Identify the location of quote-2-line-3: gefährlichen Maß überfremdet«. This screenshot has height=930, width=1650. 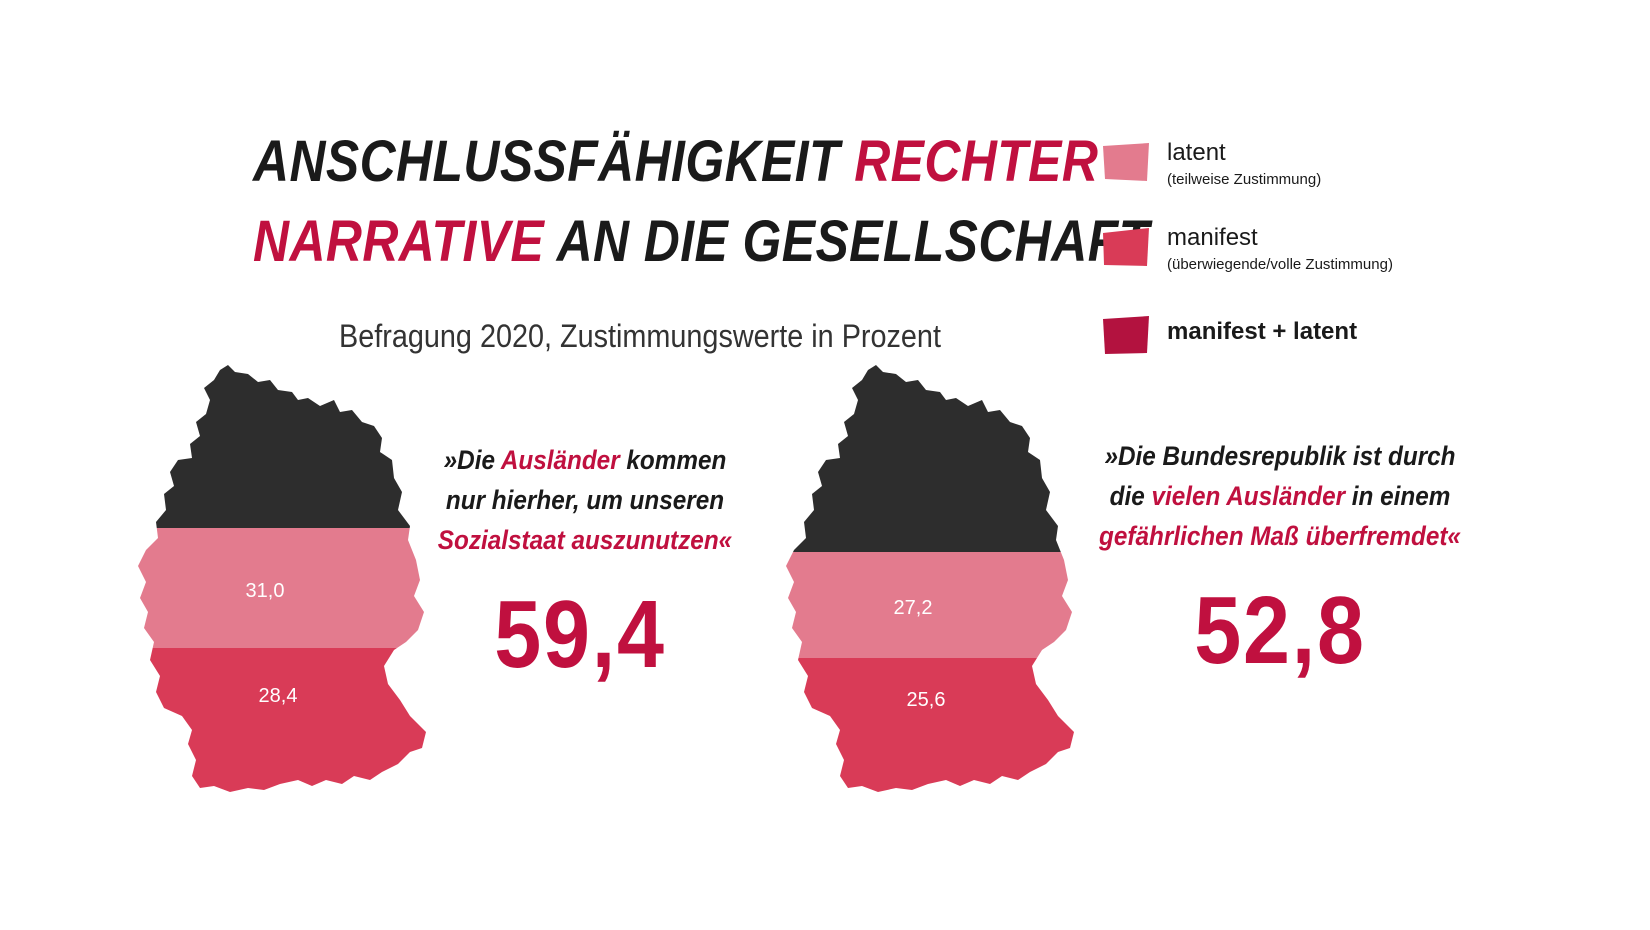
(1280, 536).